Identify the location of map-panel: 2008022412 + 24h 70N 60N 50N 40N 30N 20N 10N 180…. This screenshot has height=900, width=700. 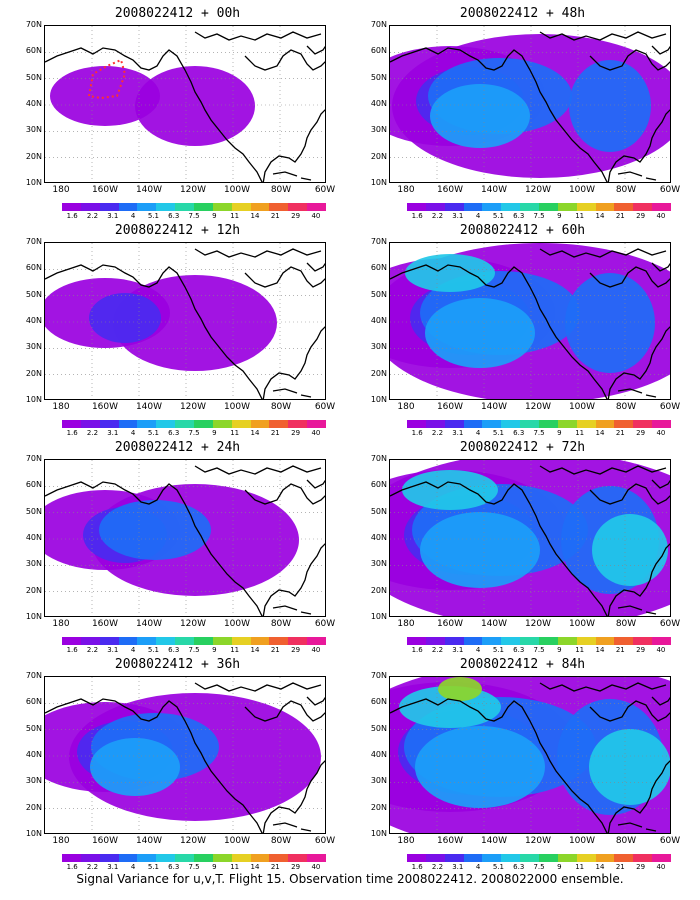
(177, 546).